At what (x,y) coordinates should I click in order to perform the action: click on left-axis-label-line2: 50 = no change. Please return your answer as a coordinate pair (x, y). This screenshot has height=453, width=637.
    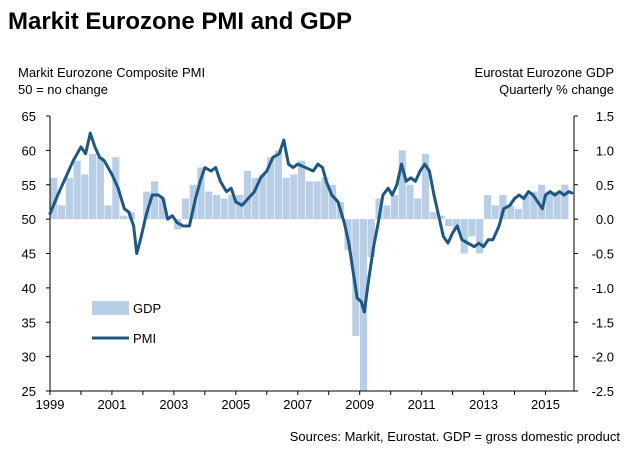
    Looking at the image, I should click on (63, 89).